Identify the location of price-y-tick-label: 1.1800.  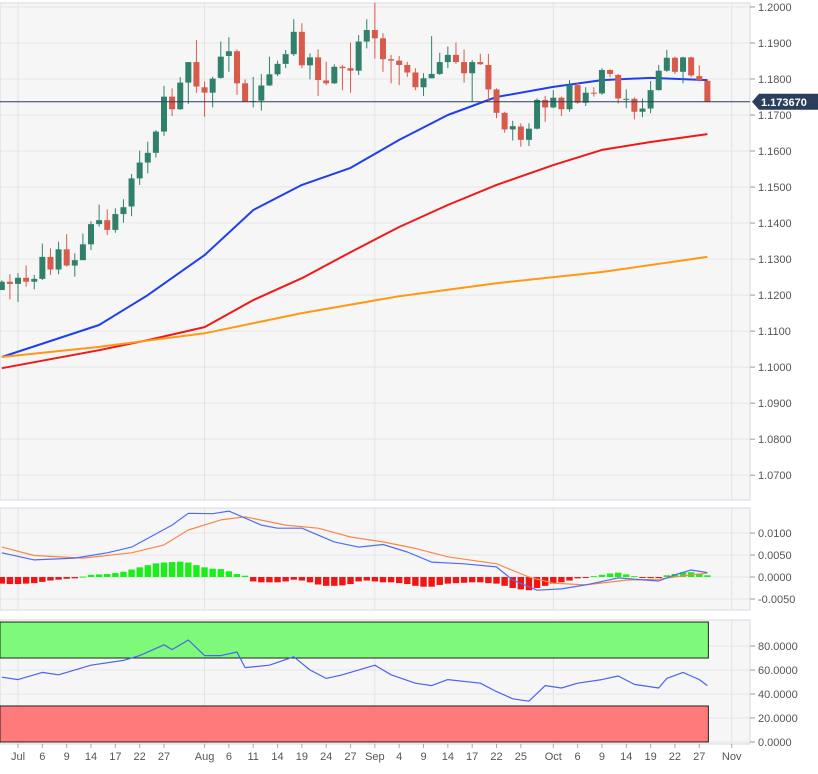
(775, 80).